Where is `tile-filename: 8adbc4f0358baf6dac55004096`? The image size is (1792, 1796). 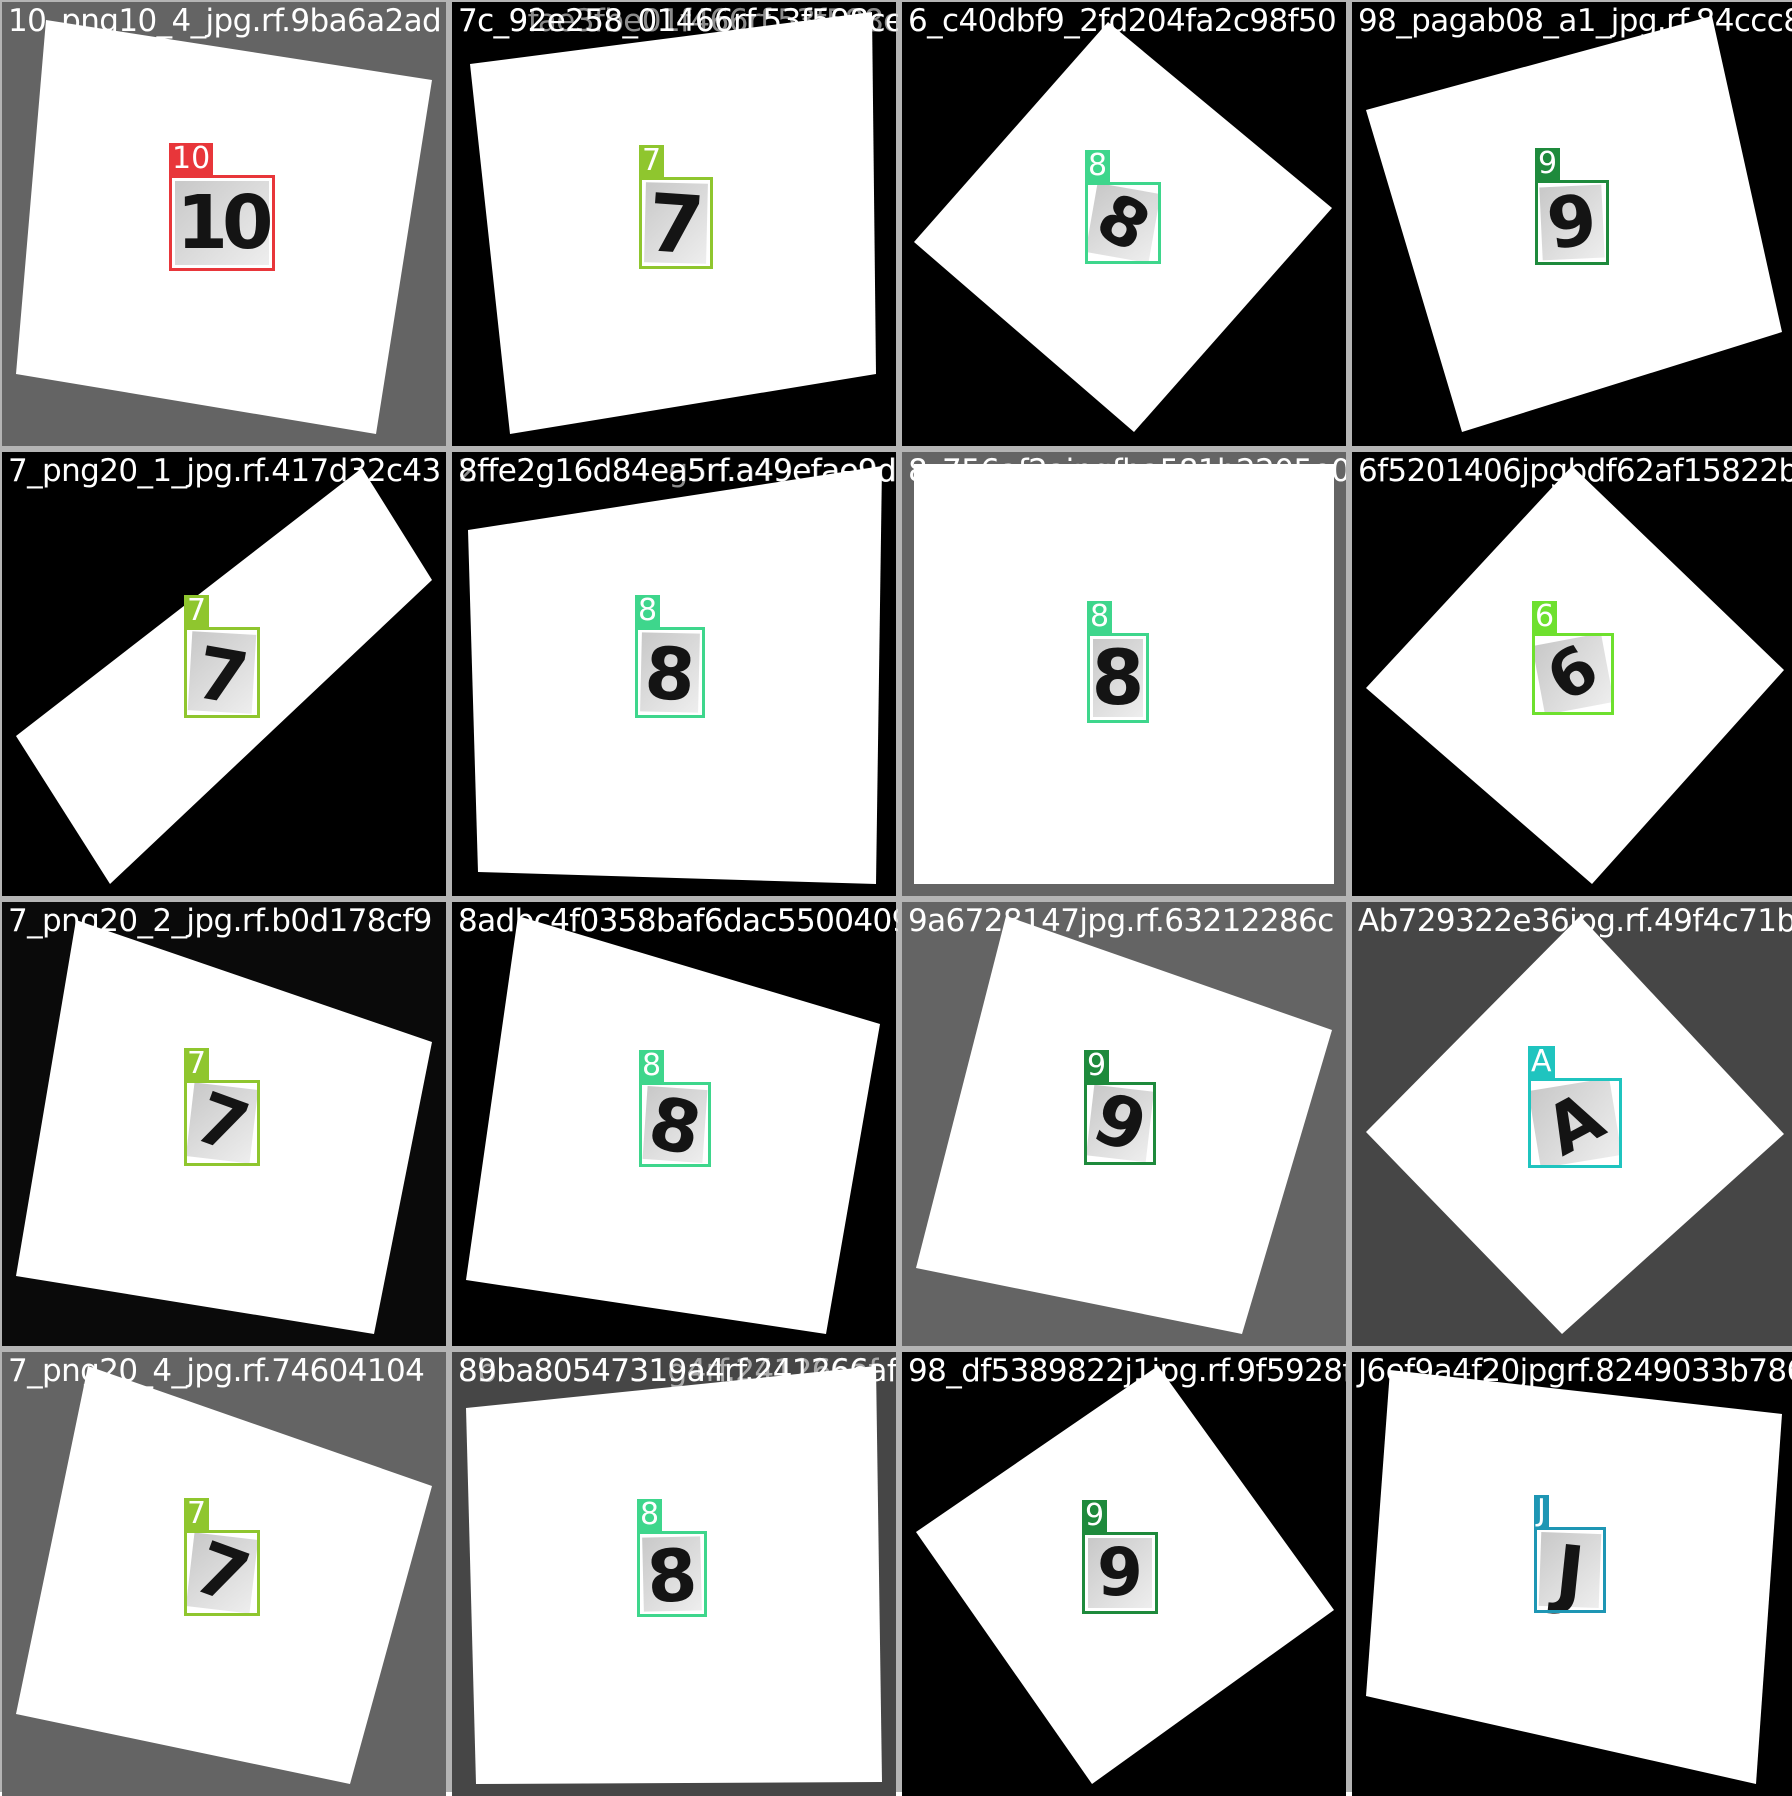 tile-filename: 8adbc4f0358baf6dac55004096 is located at coordinates (677, 921).